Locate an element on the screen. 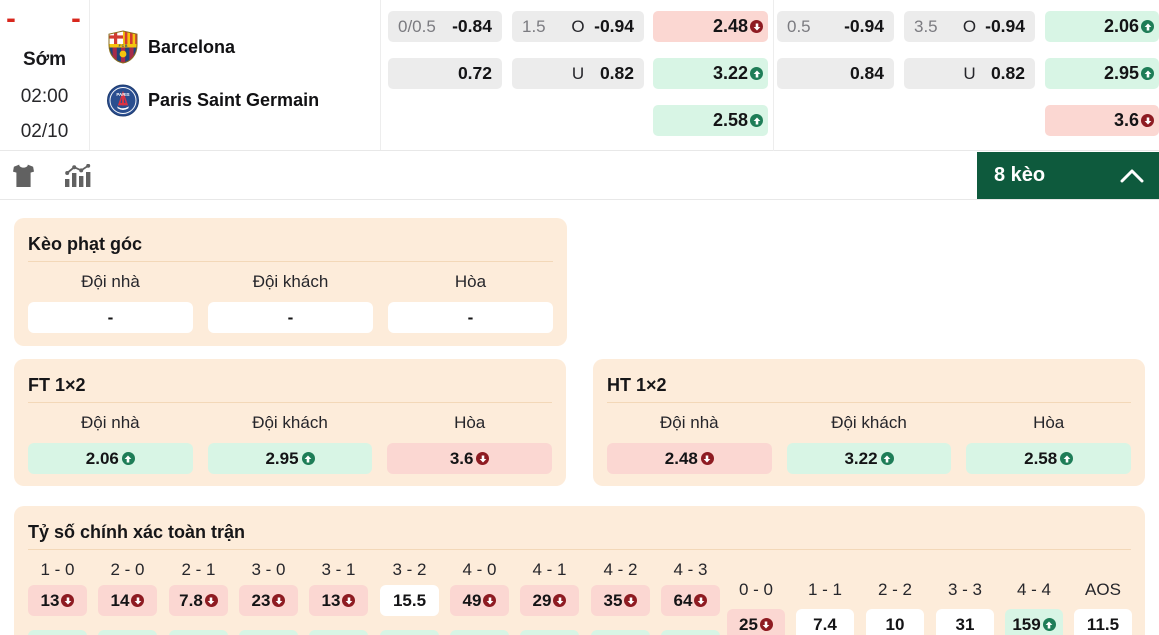 This screenshot has height=635, width=1159. odds-box-handicap: 0.72 is located at coordinates (445, 73).